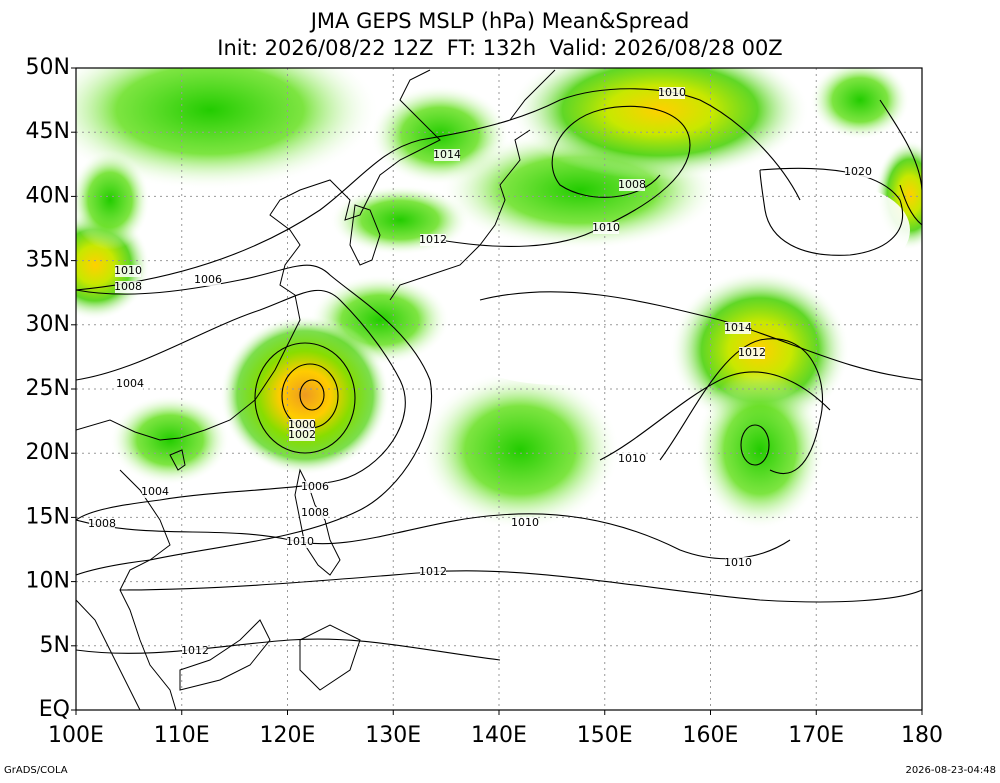 Image resolution: width=1000 pixels, height=783 pixels. I want to click on lon-label: 130E, so click(393, 735).